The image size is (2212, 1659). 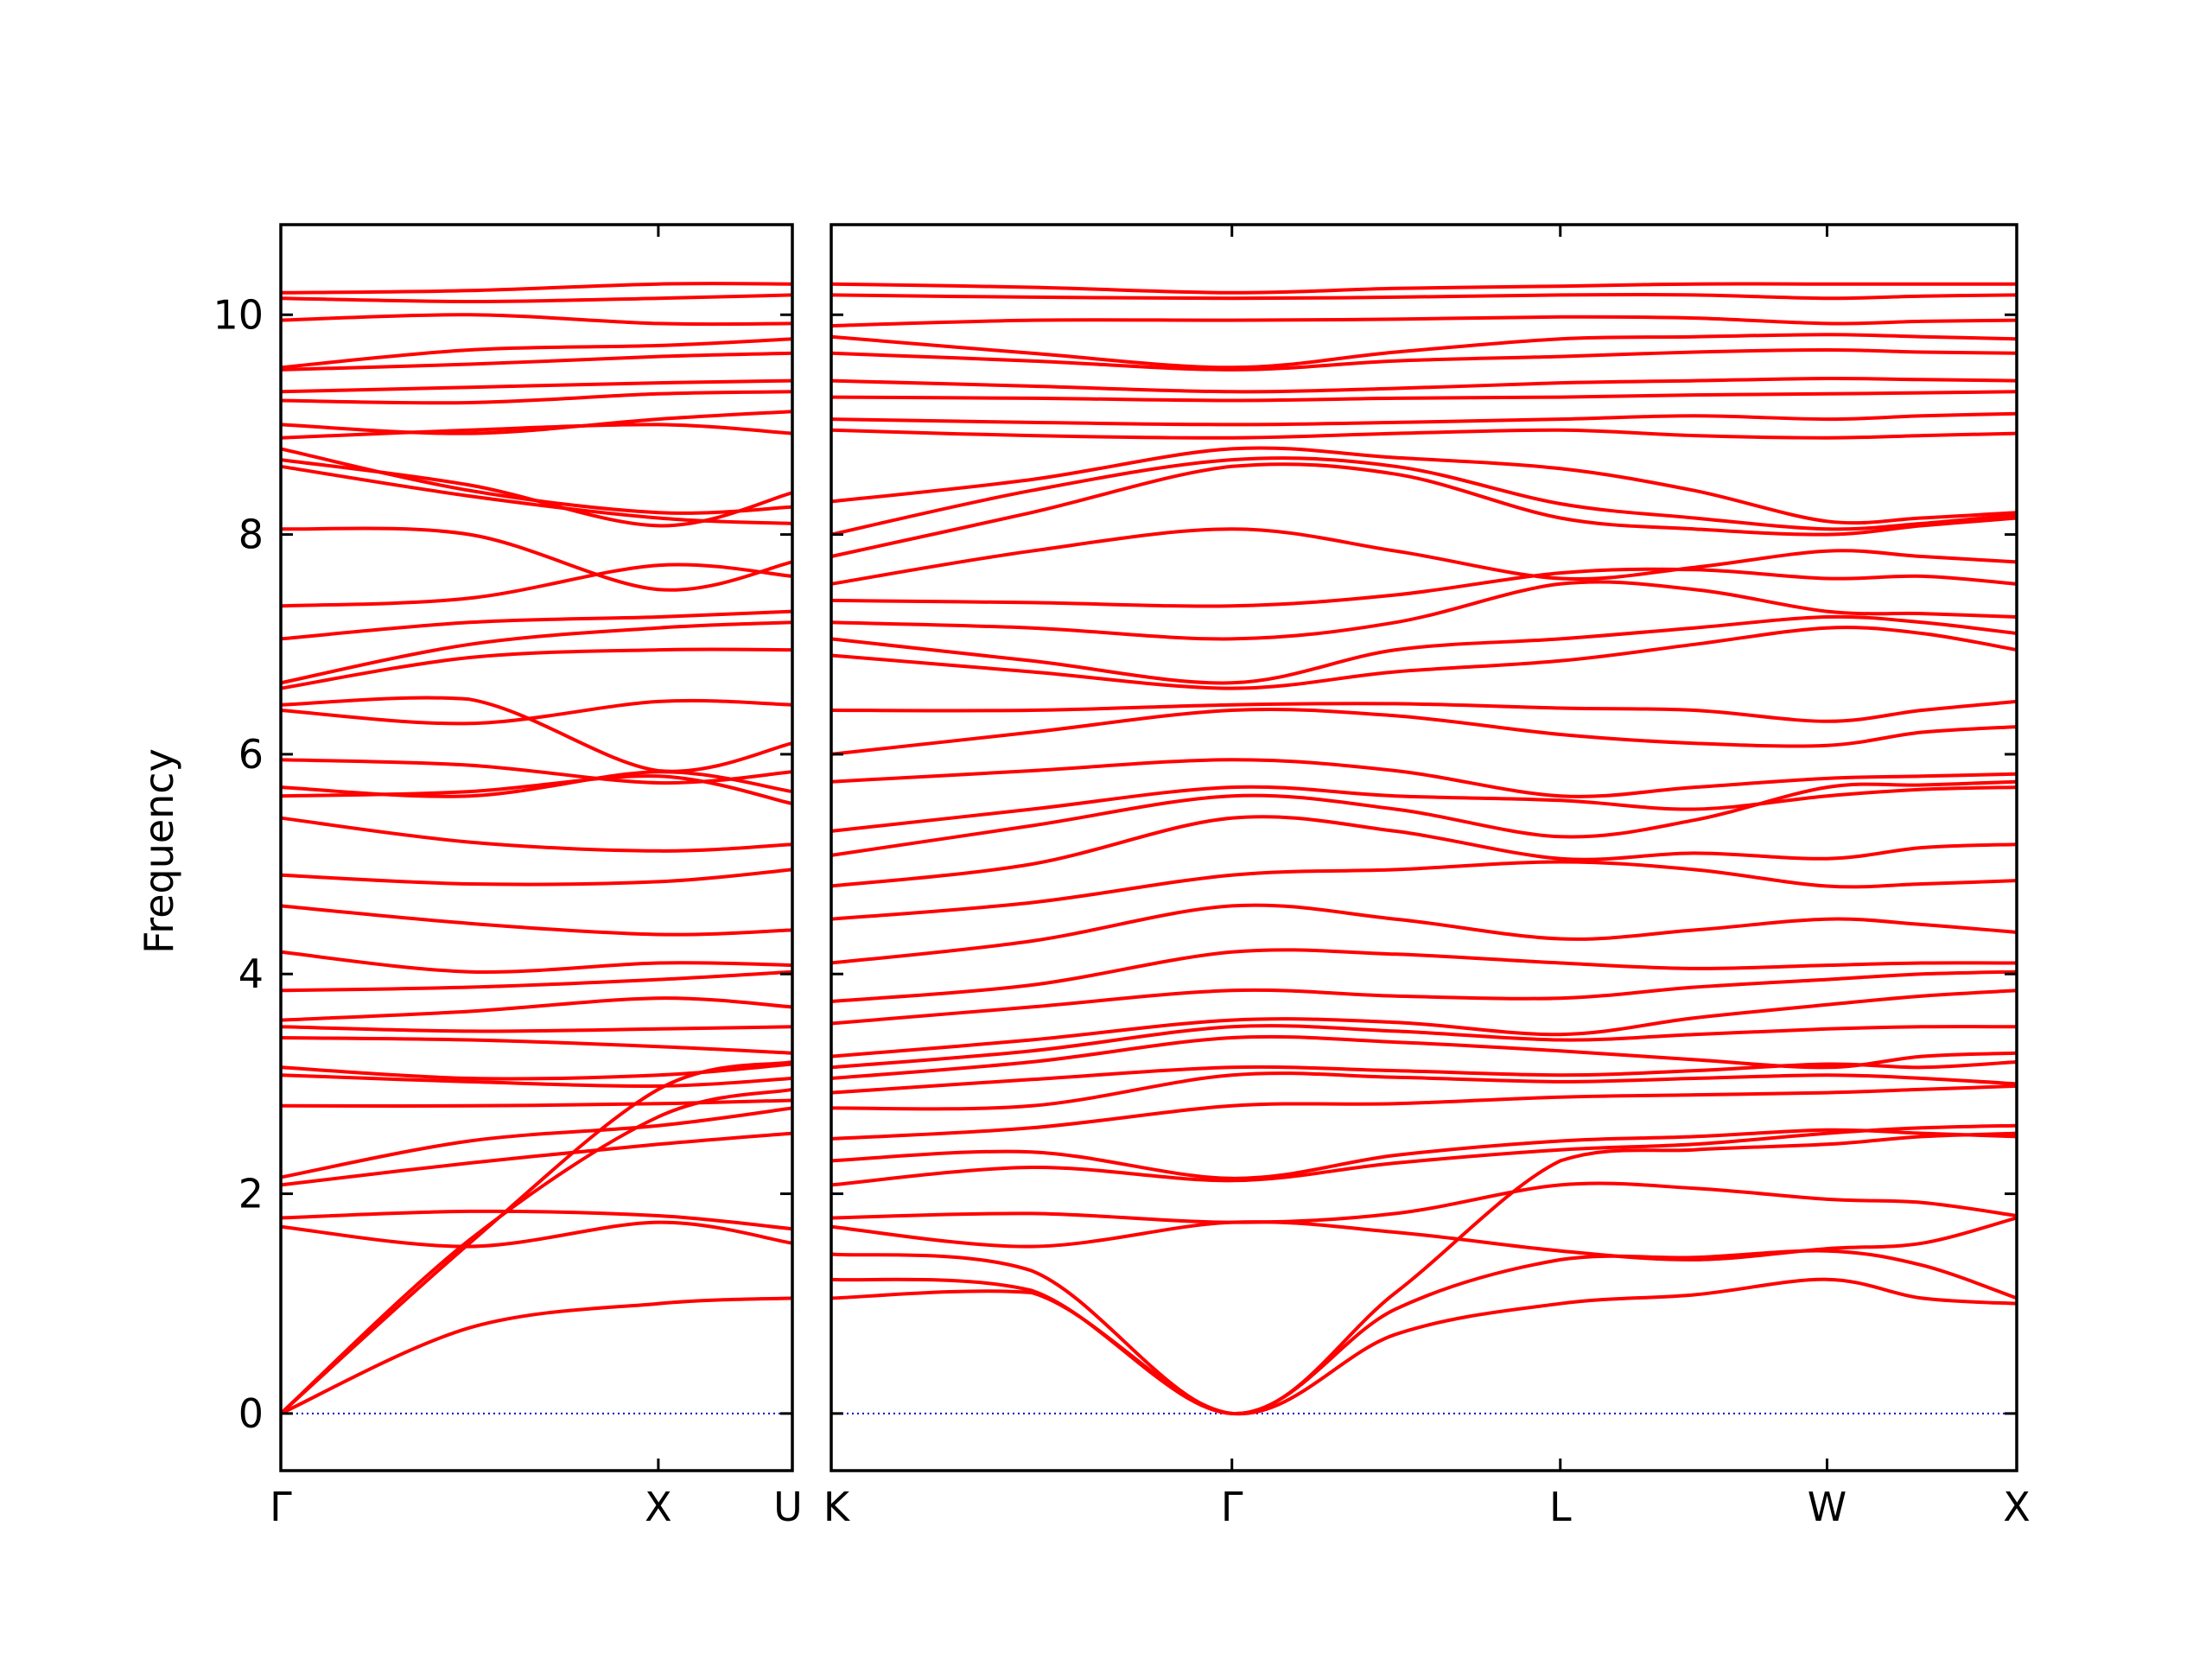 What do you see at coordinates (159, 851) in the screenshot?
I see `y-axis-label: Frequency` at bounding box center [159, 851].